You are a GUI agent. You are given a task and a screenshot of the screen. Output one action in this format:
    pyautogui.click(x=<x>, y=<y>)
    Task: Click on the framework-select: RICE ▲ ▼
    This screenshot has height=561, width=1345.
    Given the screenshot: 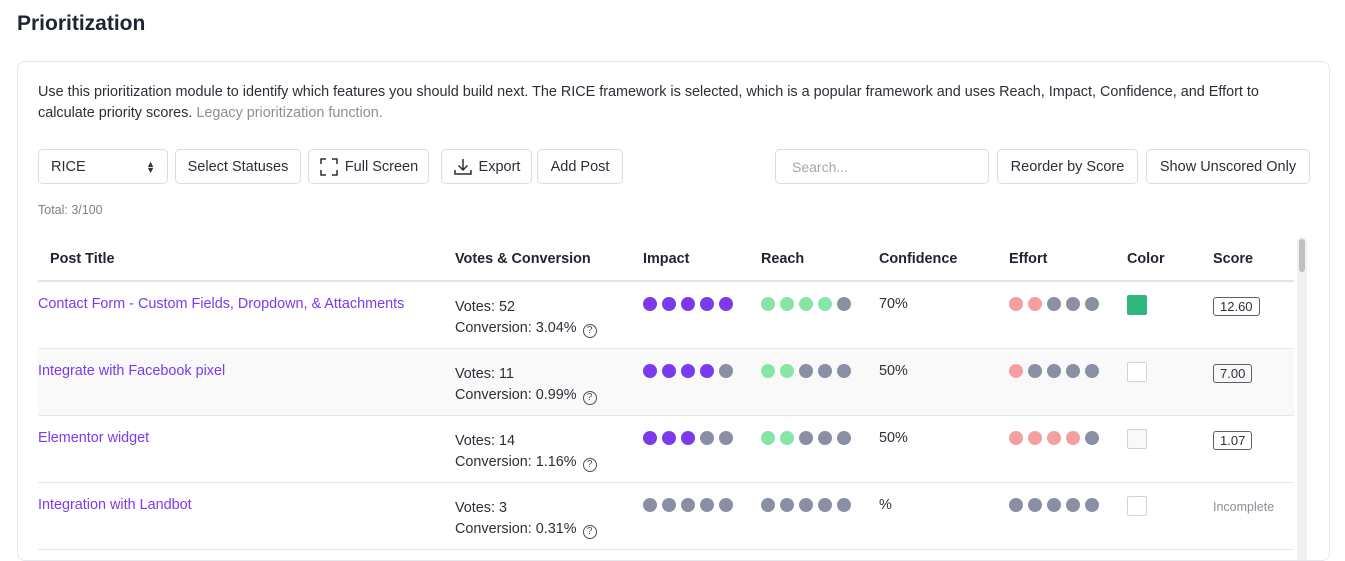 What is the action you would take?
    pyautogui.click(x=103, y=166)
    